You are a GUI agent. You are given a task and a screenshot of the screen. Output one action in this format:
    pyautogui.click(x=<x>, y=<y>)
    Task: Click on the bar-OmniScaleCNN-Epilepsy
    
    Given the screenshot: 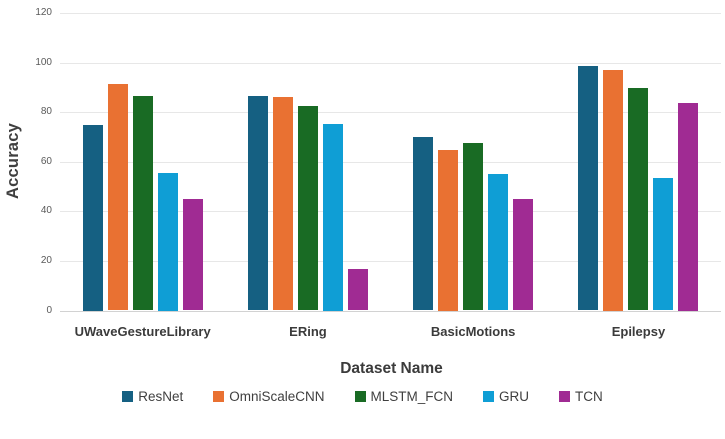 What is the action you would take?
    pyautogui.click(x=613, y=190)
    